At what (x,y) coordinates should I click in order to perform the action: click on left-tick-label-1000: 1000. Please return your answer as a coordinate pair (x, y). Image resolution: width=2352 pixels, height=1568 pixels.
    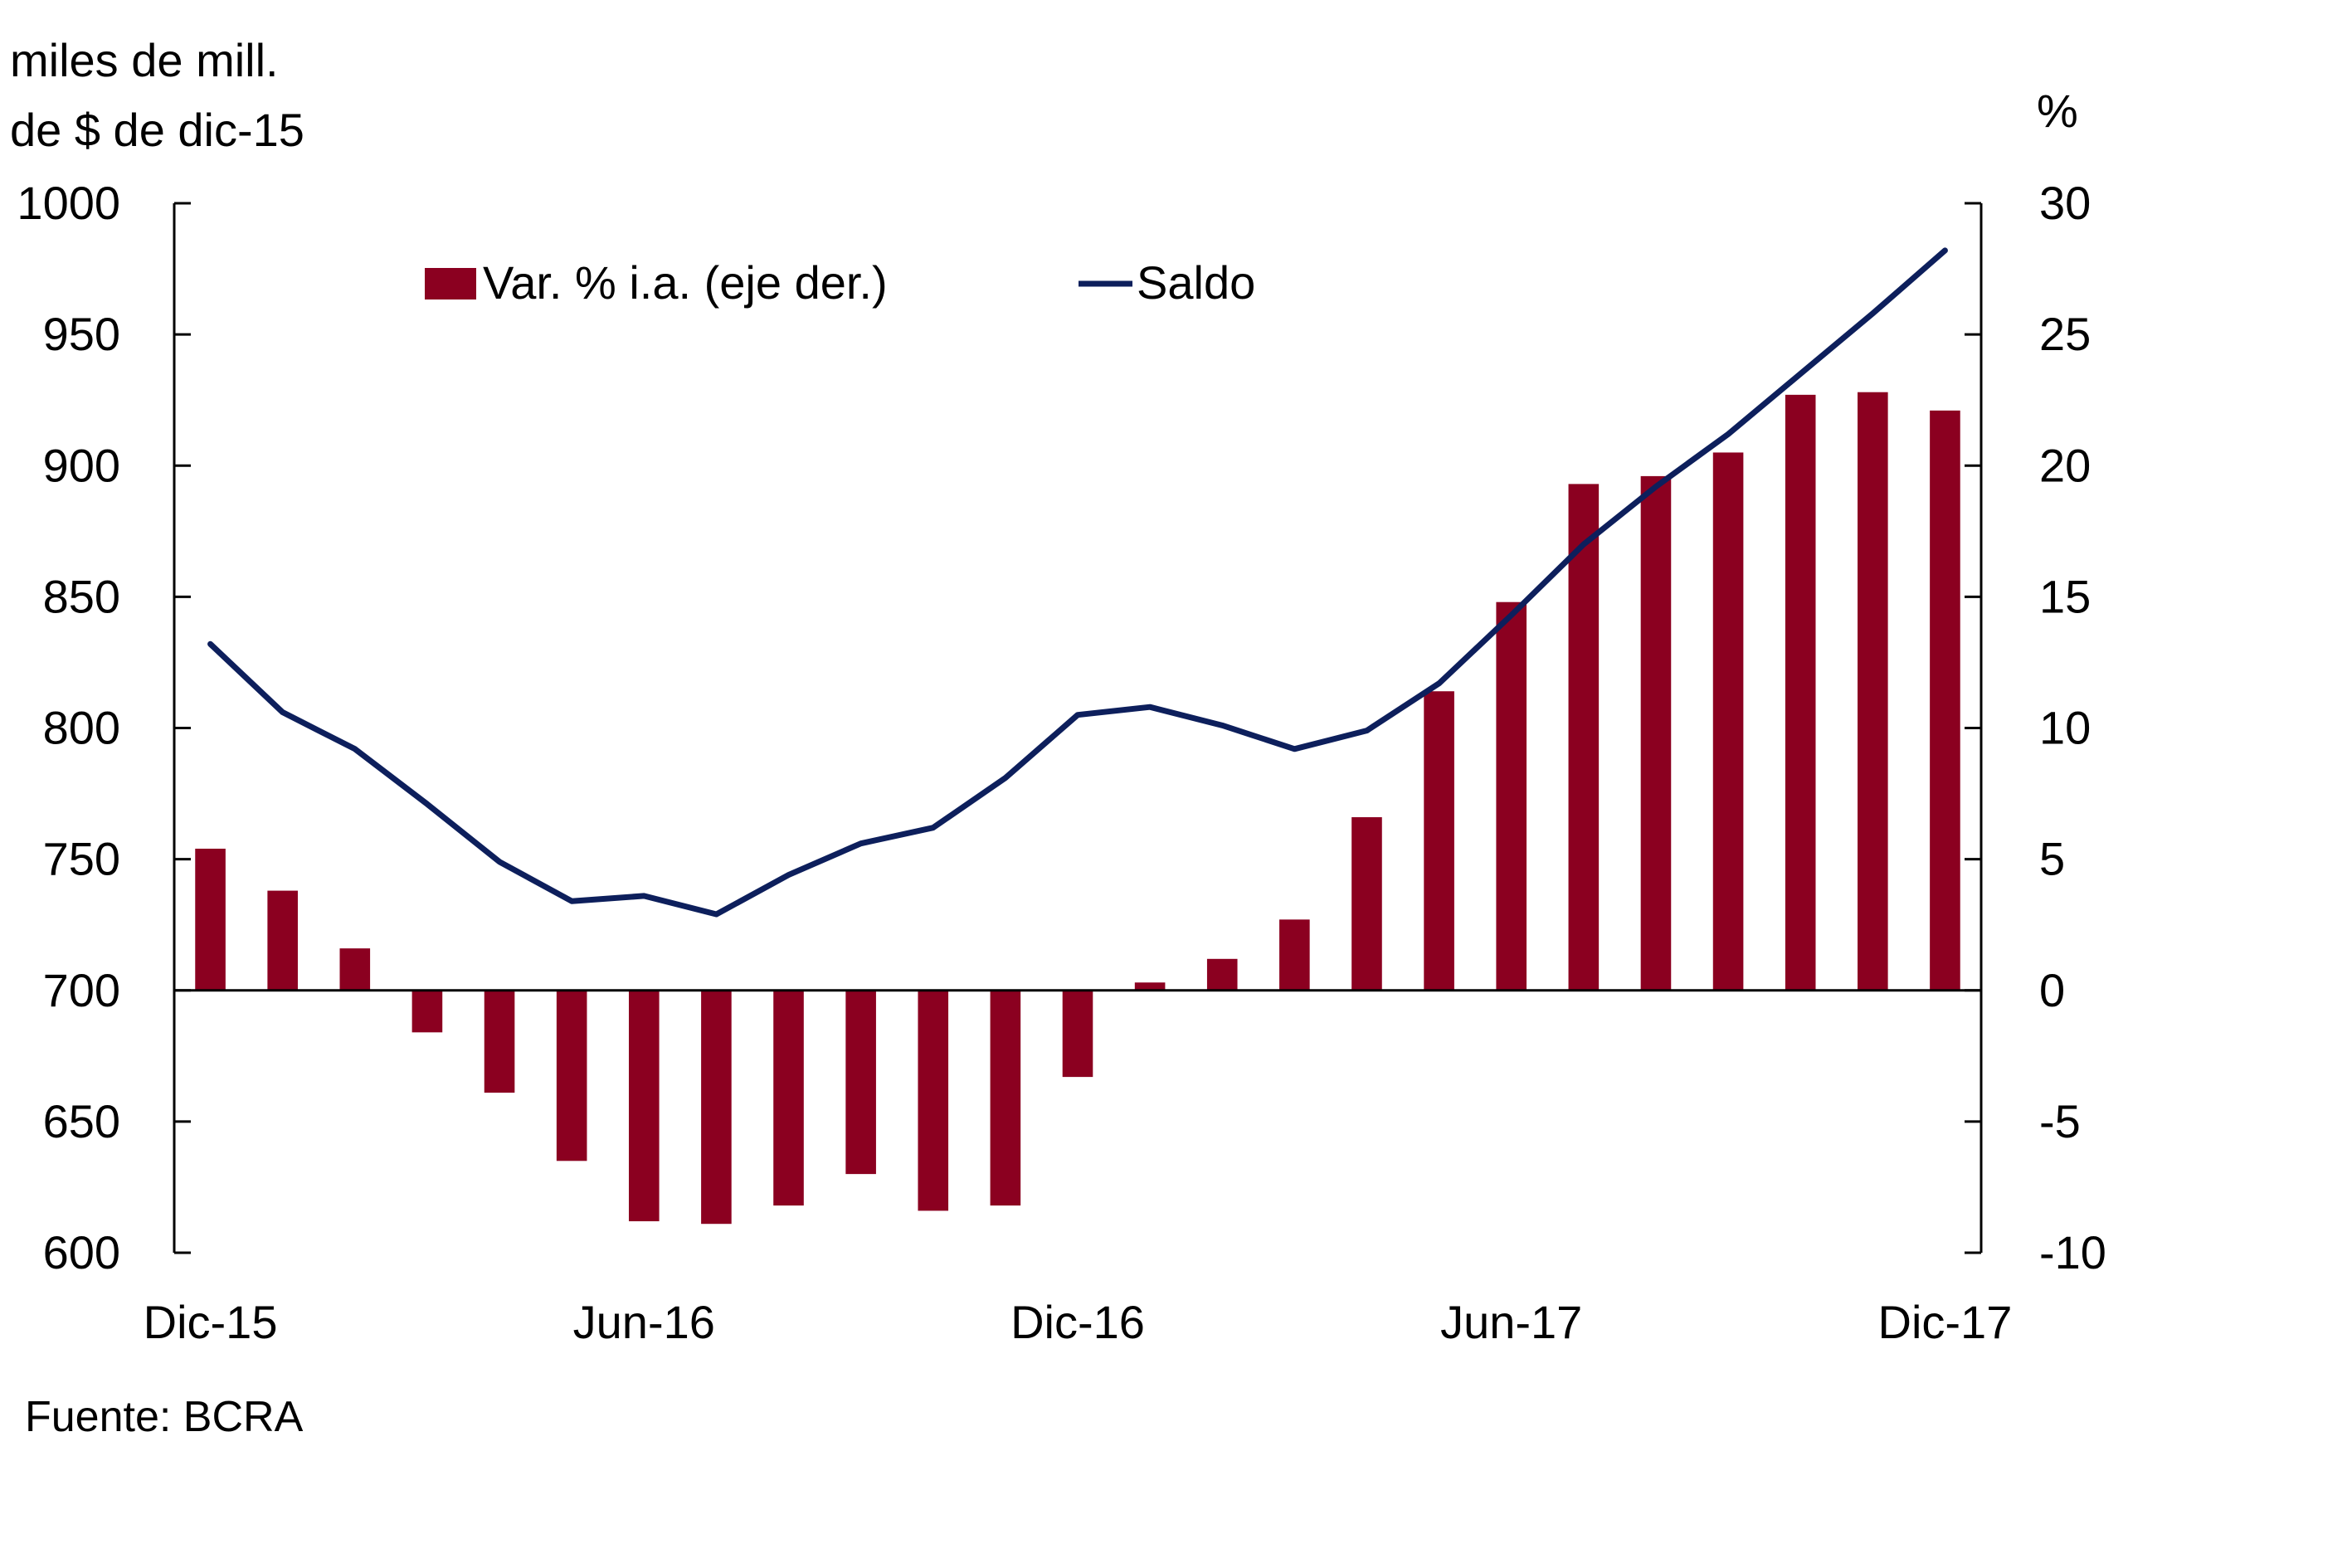
    Looking at the image, I should click on (68, 203).